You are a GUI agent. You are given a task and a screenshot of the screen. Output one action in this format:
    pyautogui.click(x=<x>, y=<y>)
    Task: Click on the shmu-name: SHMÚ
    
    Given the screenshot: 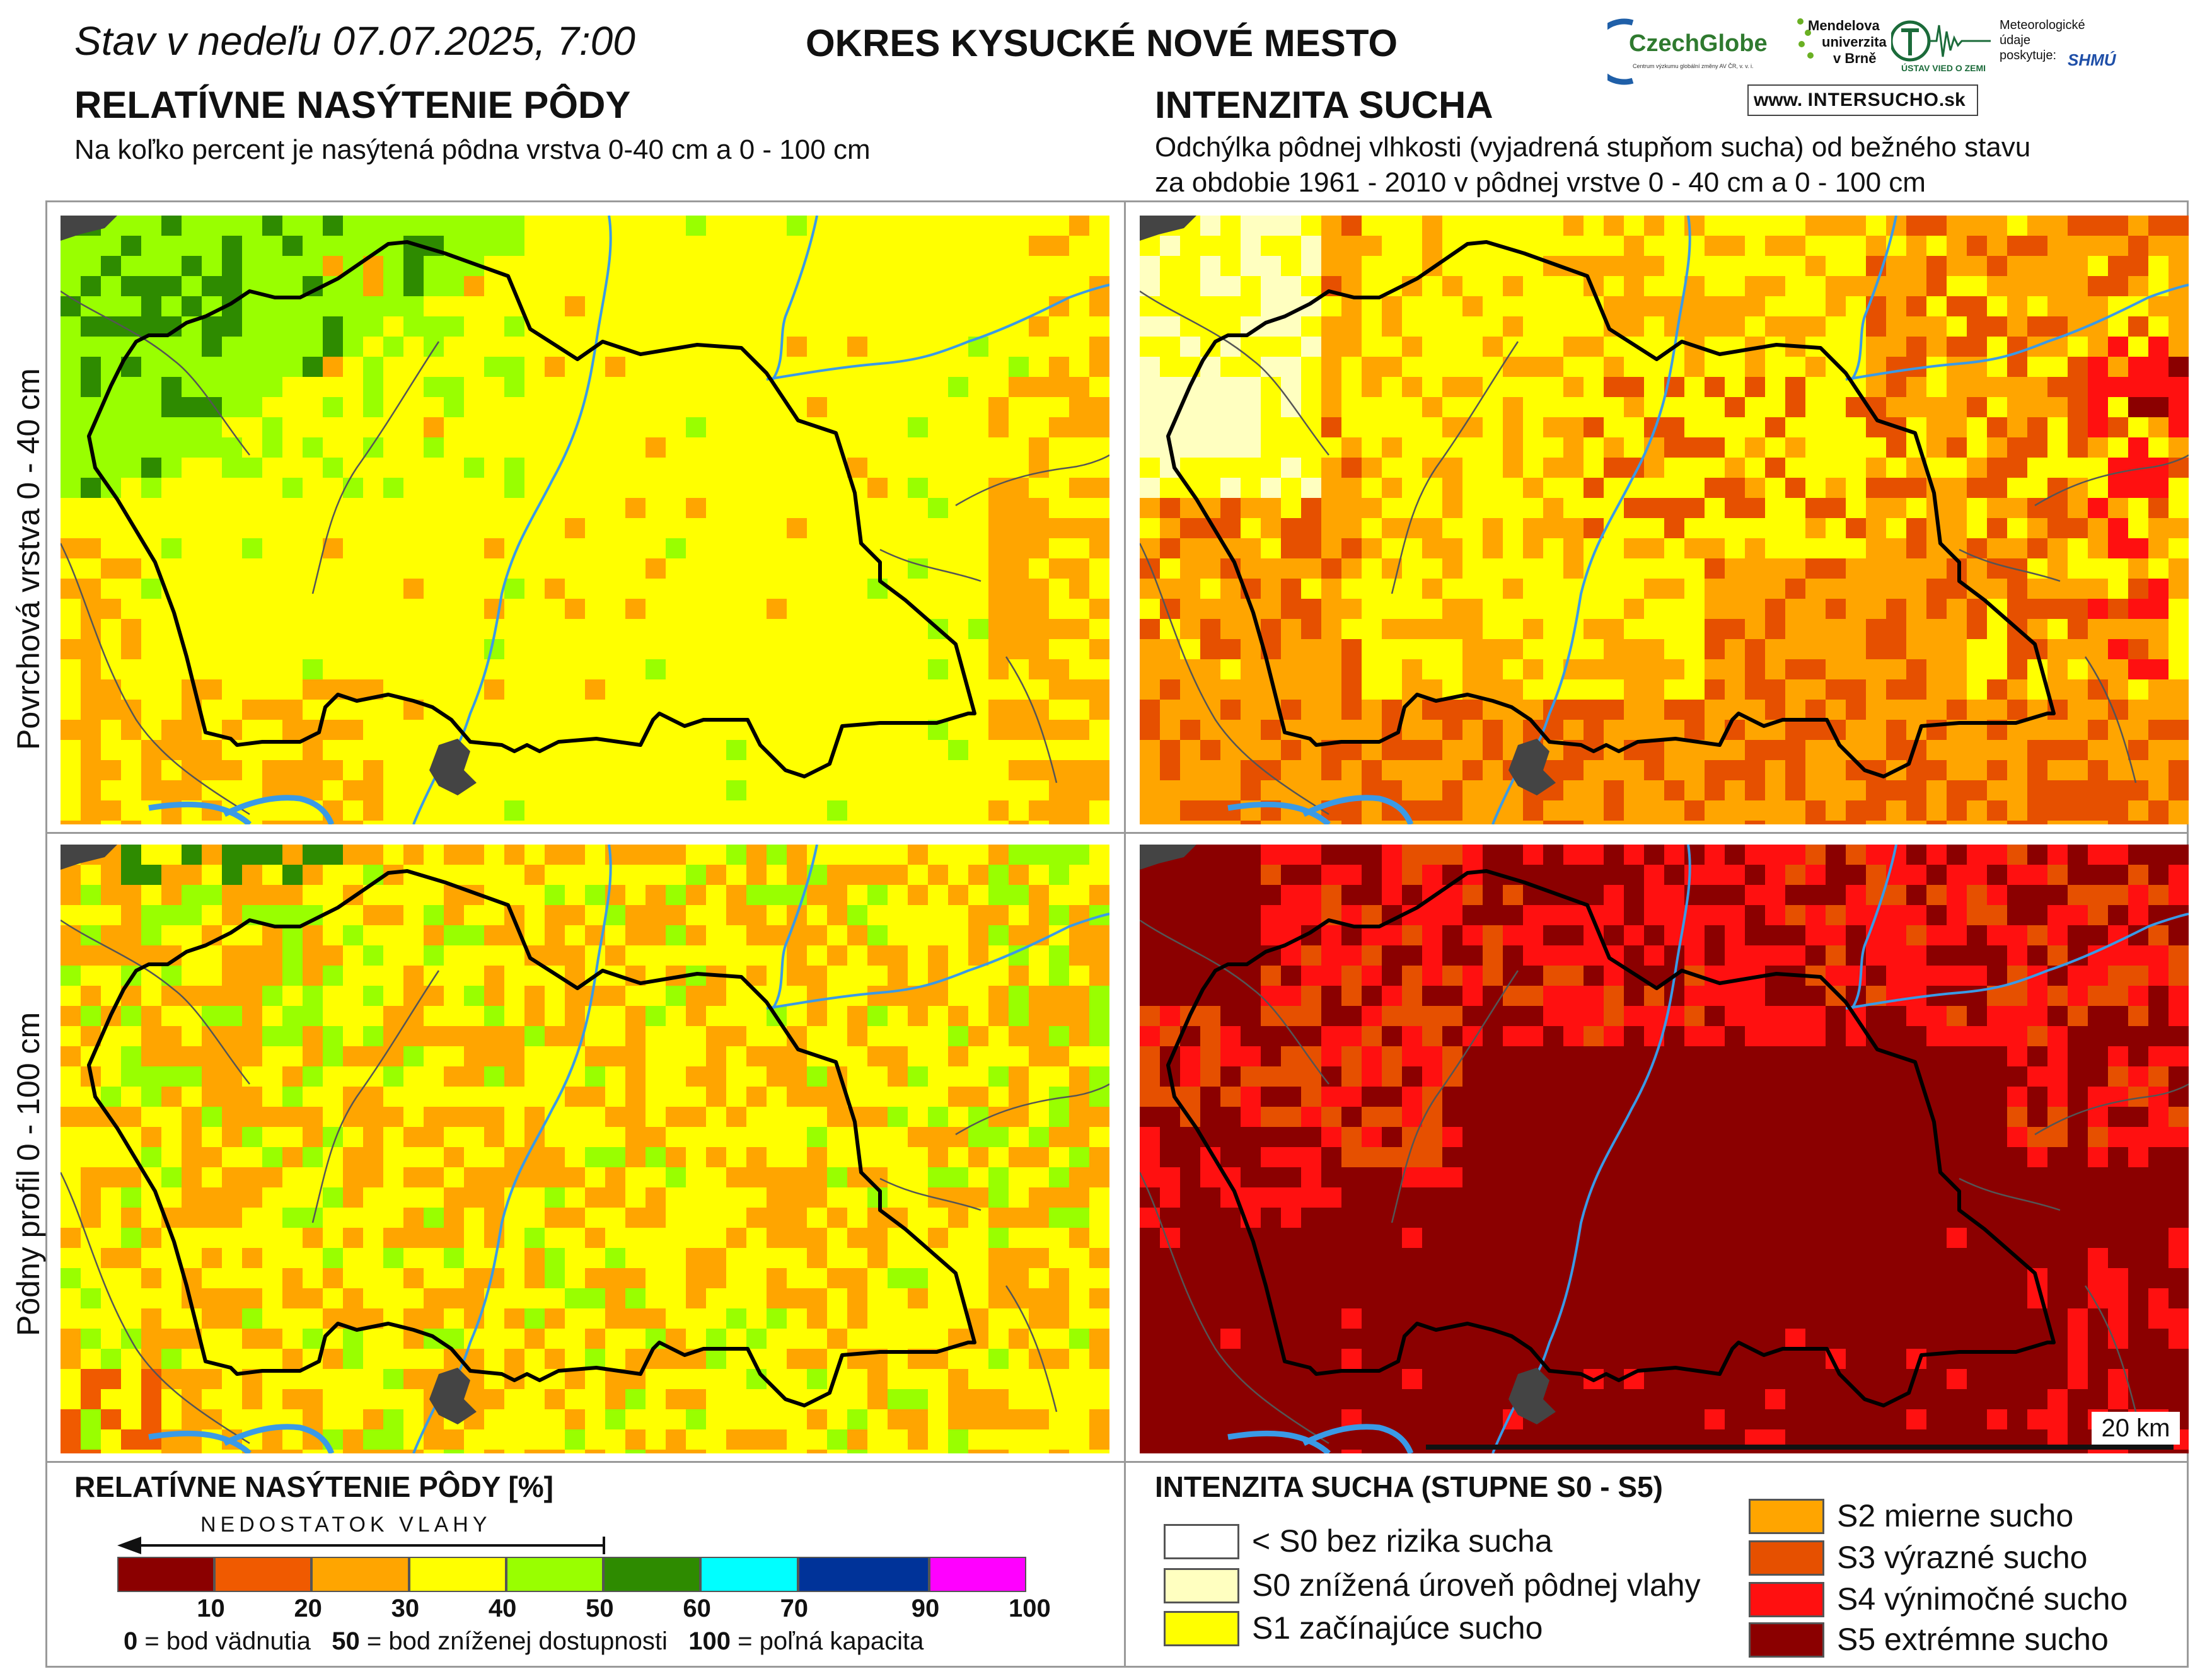 What is the action you would take?
    pyautogui.click(x=2092, y=59)
    